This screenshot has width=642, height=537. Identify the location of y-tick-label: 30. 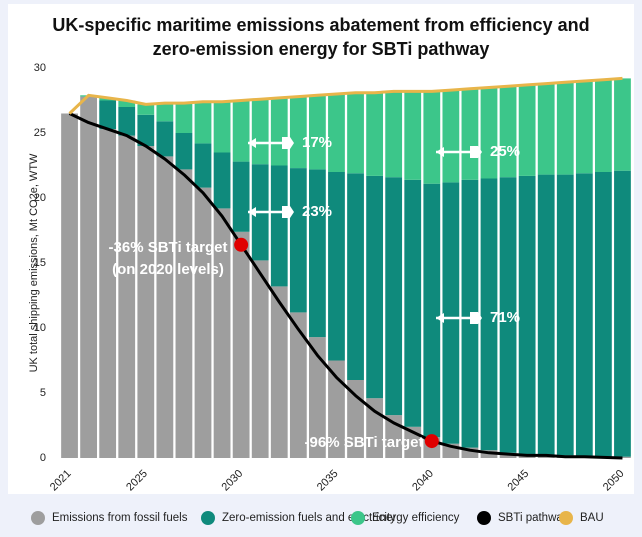
(40, 68).